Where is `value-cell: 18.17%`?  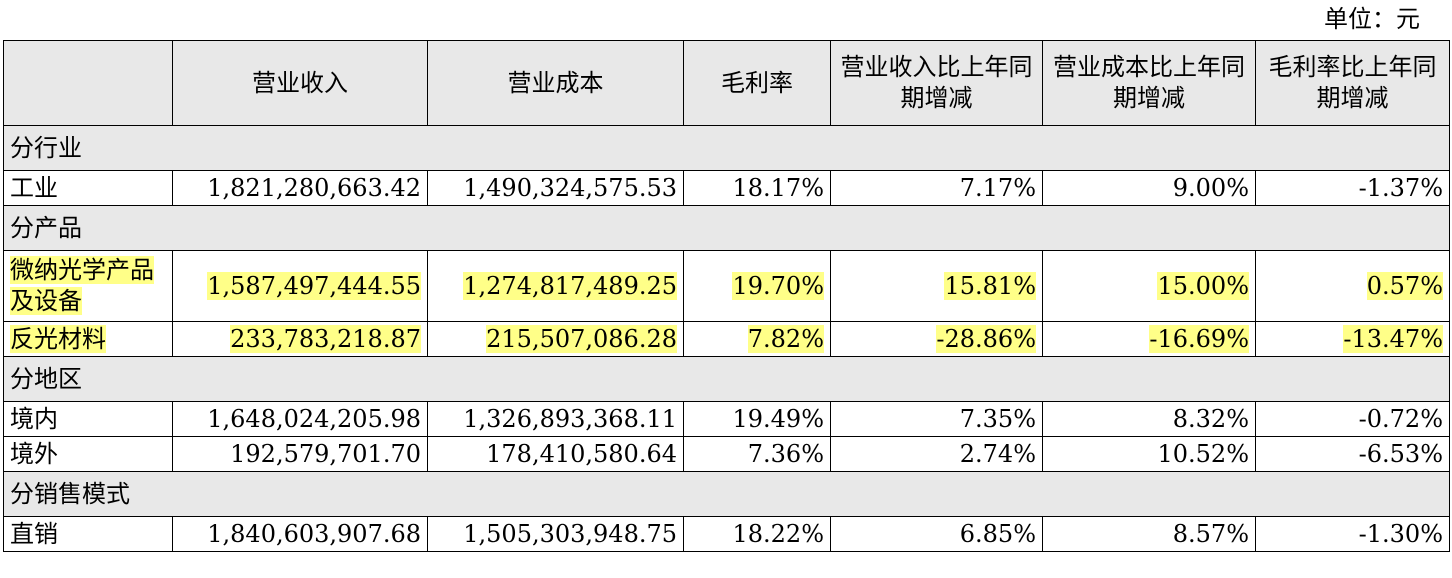
value-cell: 18.17% is located at coordinates (757, 188).